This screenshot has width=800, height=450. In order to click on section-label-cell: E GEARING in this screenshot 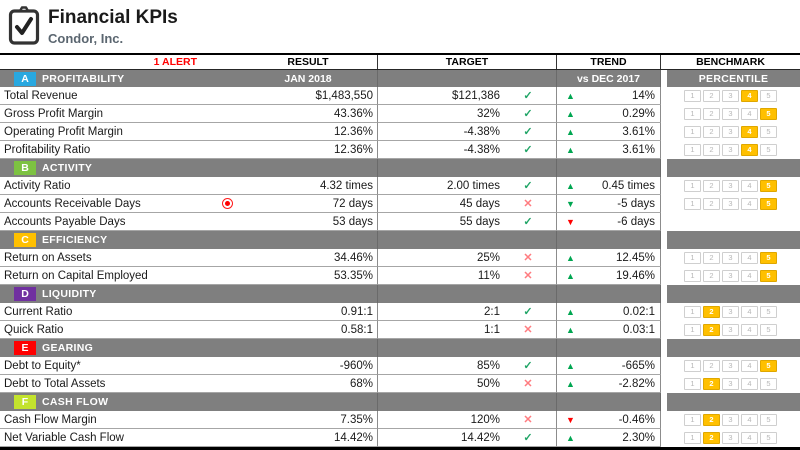, I will do `click(189, 348)`.